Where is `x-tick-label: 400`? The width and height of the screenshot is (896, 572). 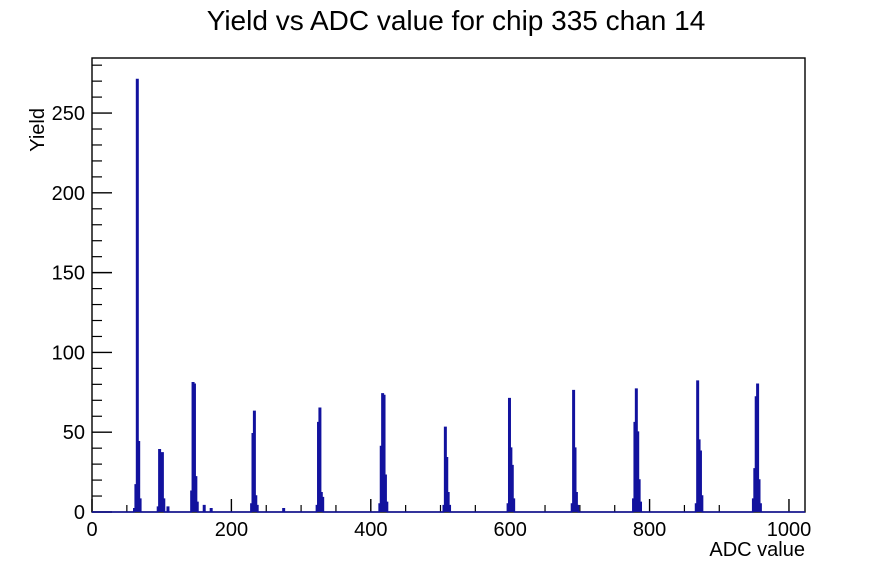 x-tick-label: 400 is located at coordinates (370, 530).